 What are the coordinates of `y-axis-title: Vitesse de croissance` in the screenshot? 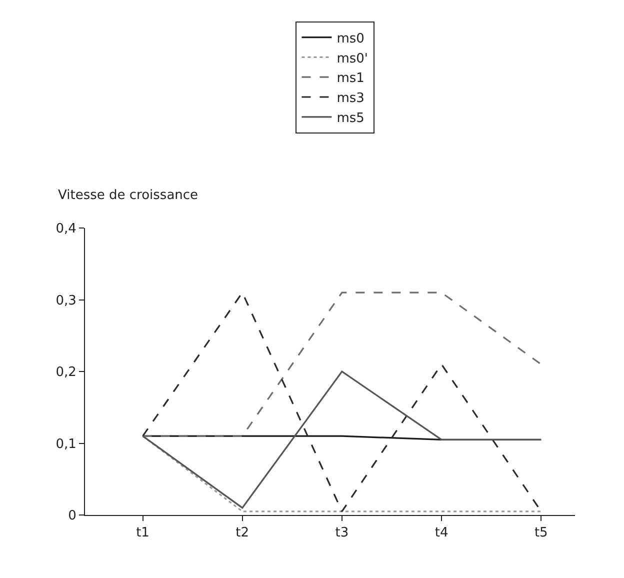 It's located at (128, 195).